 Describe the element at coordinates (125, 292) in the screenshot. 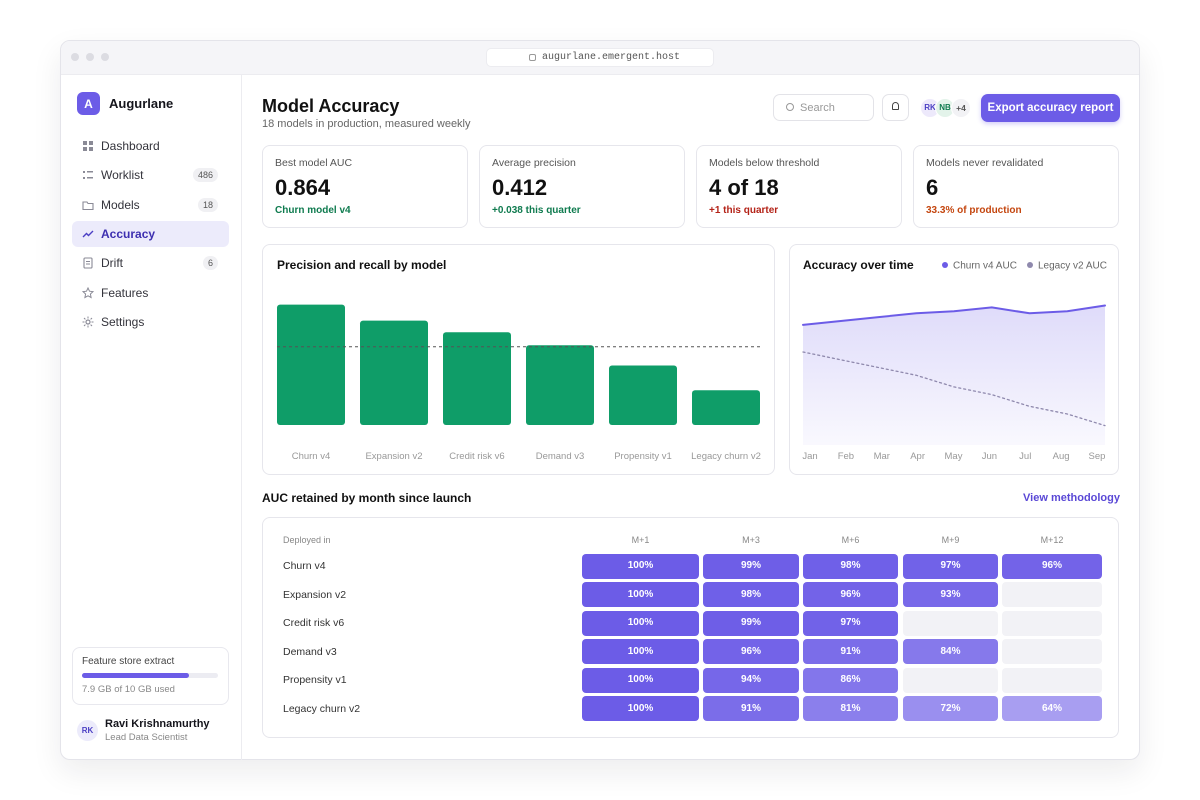

I see `nav-label: Features` at that location.